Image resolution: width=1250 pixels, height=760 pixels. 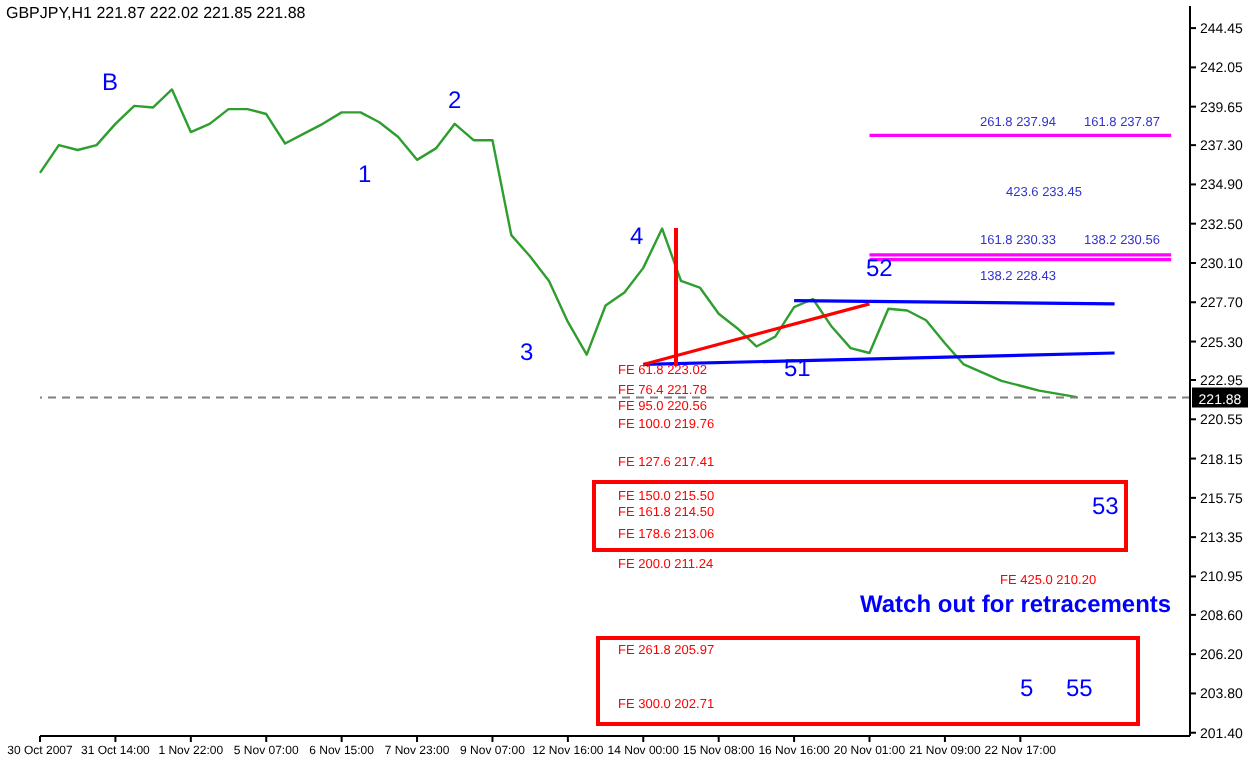 What do you see at coordinates (365, 174) in the screenshot?
I see `annotation: 1` at bounding box center [365, 174].